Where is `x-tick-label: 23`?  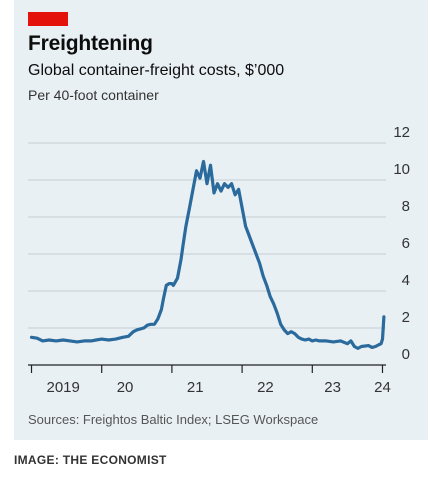
x-tick-label: 23 is located at coordinates (332, 387).